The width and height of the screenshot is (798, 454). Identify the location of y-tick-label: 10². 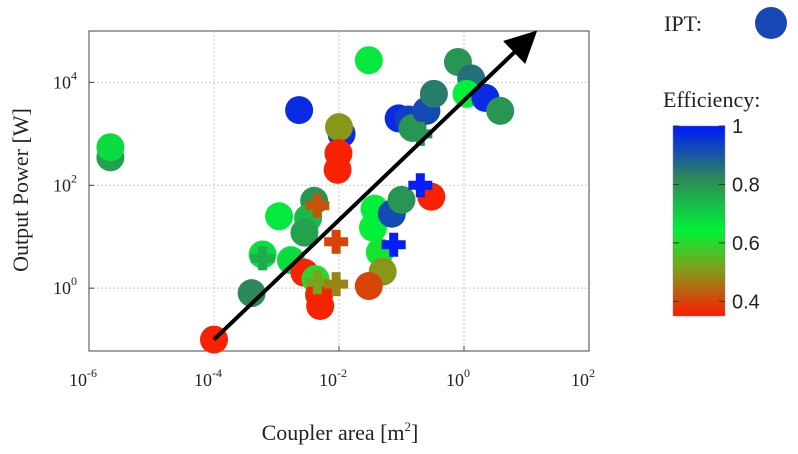
(65, 183).